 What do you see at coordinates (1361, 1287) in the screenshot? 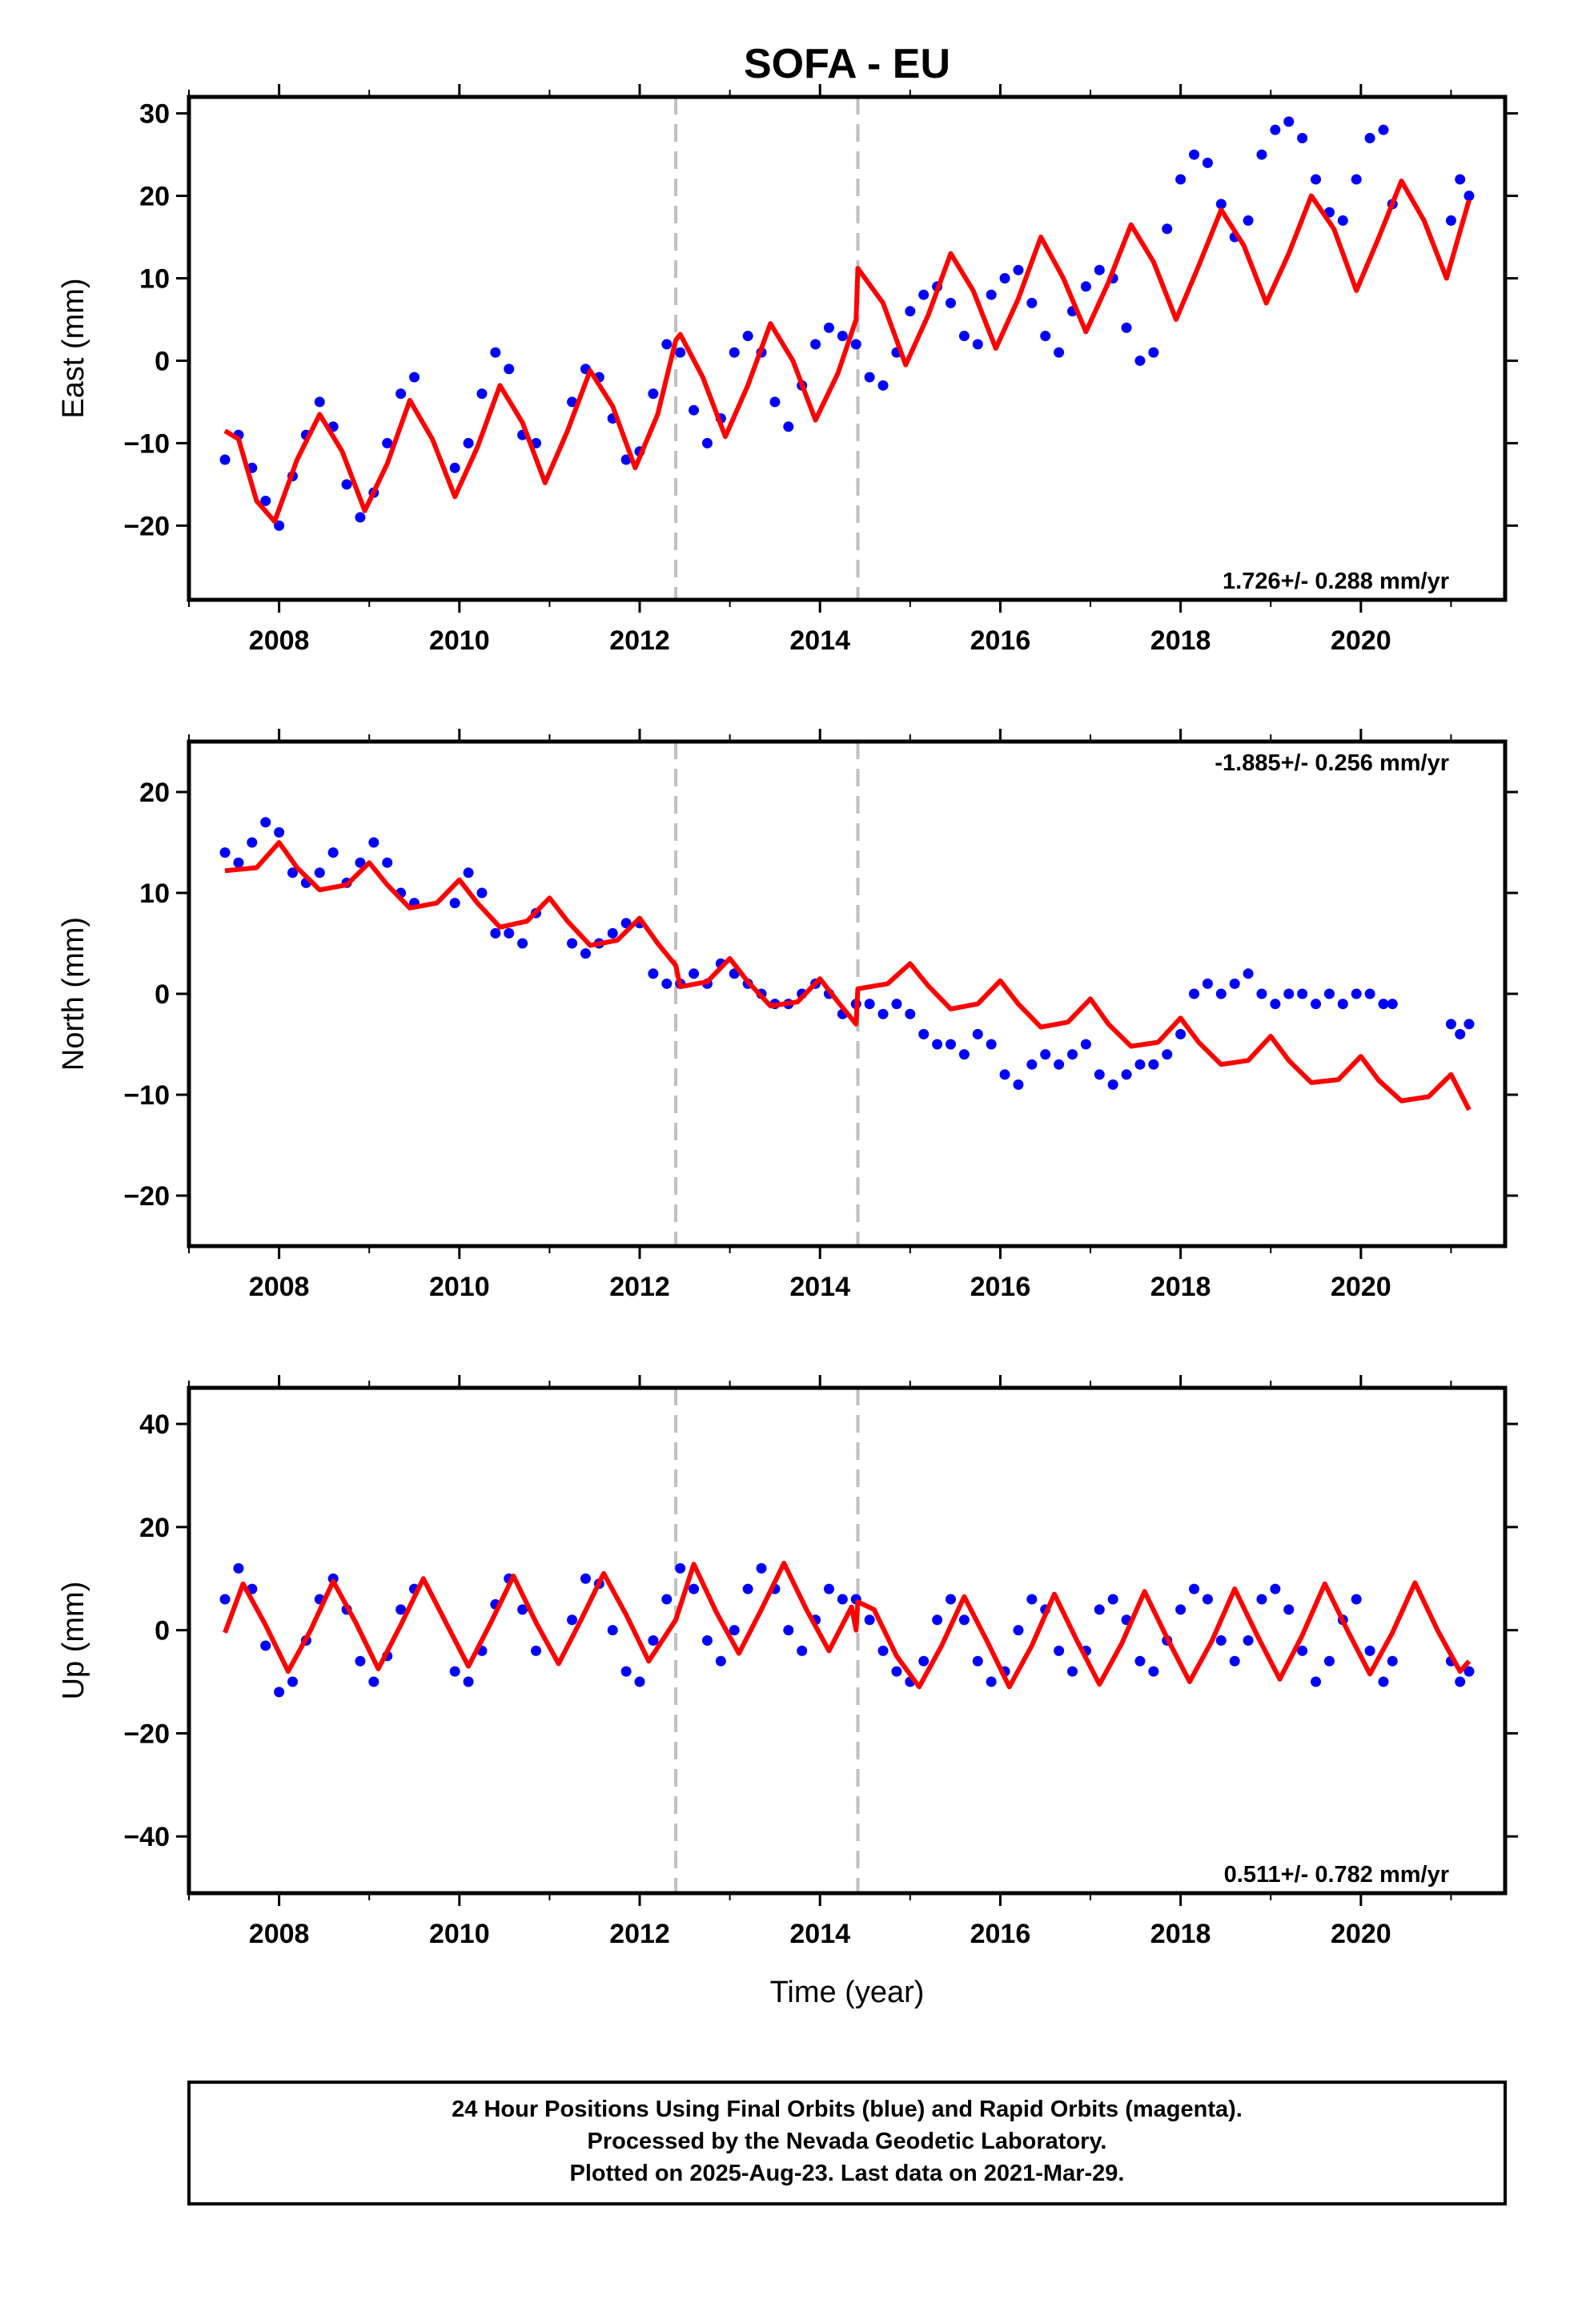
I see `north-x-tick-label: 2020` at bounding box center [1361, 1287].